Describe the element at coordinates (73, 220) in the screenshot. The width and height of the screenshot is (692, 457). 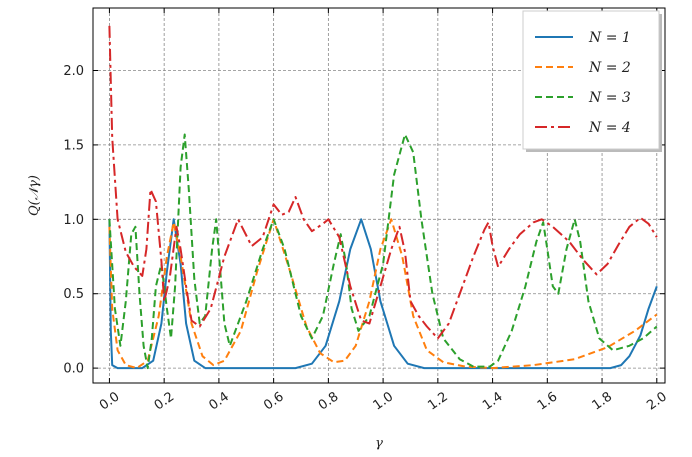
I see `y-tick-label: 1.0` at that location.